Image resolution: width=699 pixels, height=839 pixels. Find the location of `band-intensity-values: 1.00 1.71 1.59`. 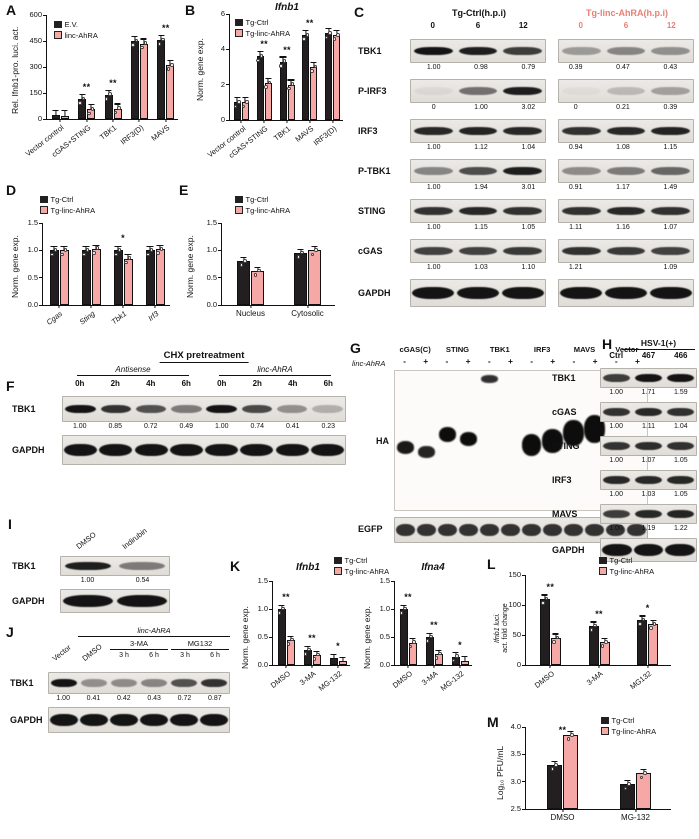

band-intensity-values: 1.00 1.71 1.59 is located at coordinates (648, 392).